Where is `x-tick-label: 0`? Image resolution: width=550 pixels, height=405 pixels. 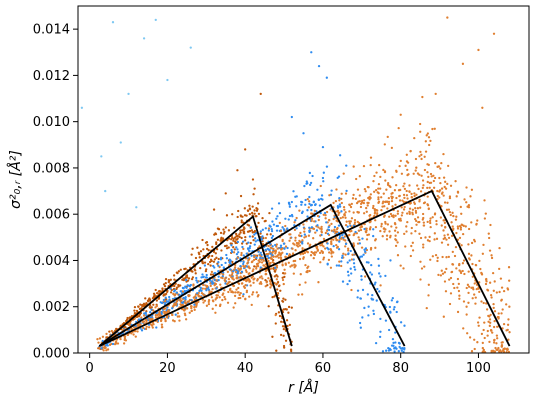
x-tick-label: 0 is located at coordinates (90, 368).